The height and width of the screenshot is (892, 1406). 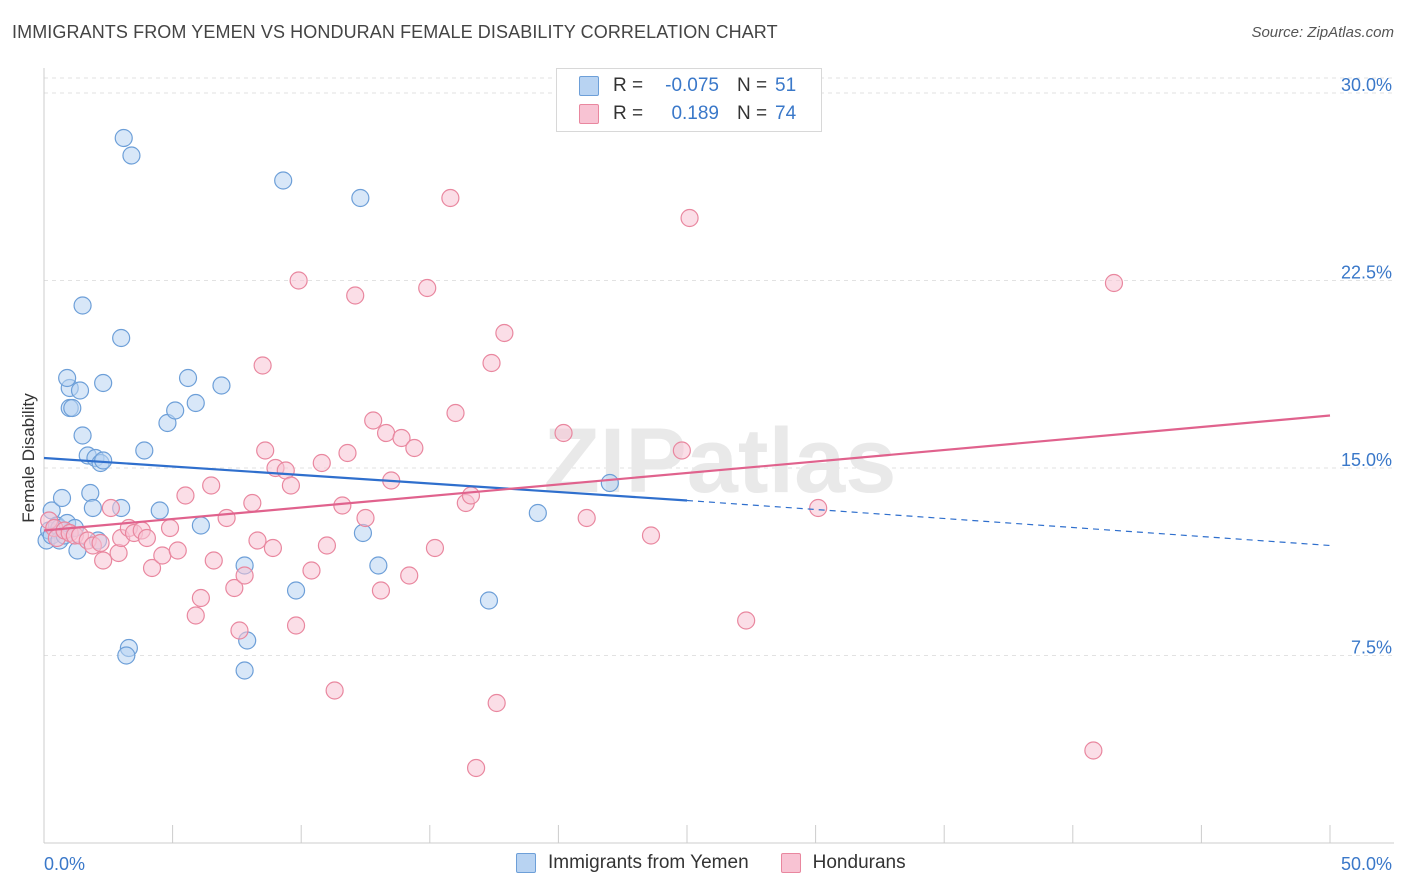 What do you see at coordinates (365, 479) in the screenshot?
I see `yemen-trend-line` at bounding box center [365, 479].